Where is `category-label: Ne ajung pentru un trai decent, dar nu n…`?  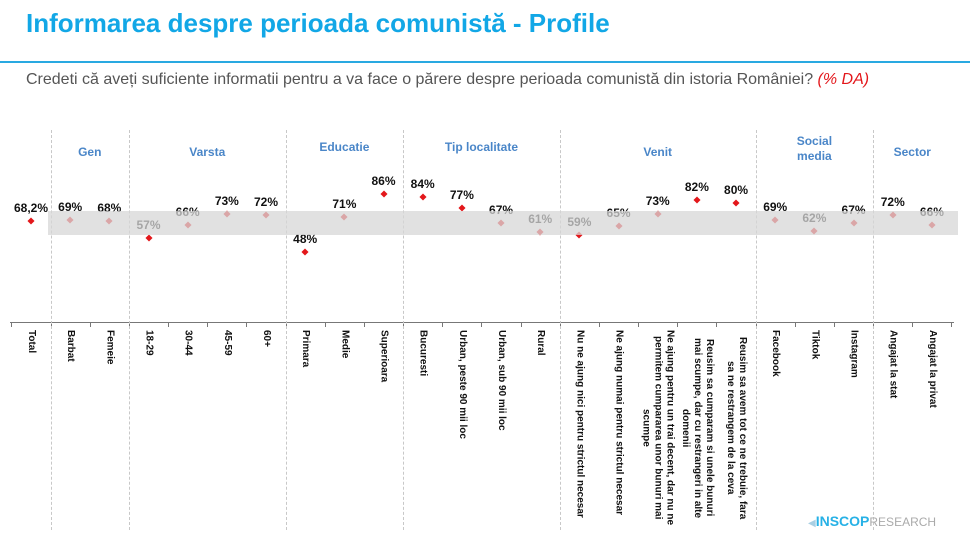
category-label: Ne ajung pentru un trai decent, dar nu n… is located at coordinates (658, 428).